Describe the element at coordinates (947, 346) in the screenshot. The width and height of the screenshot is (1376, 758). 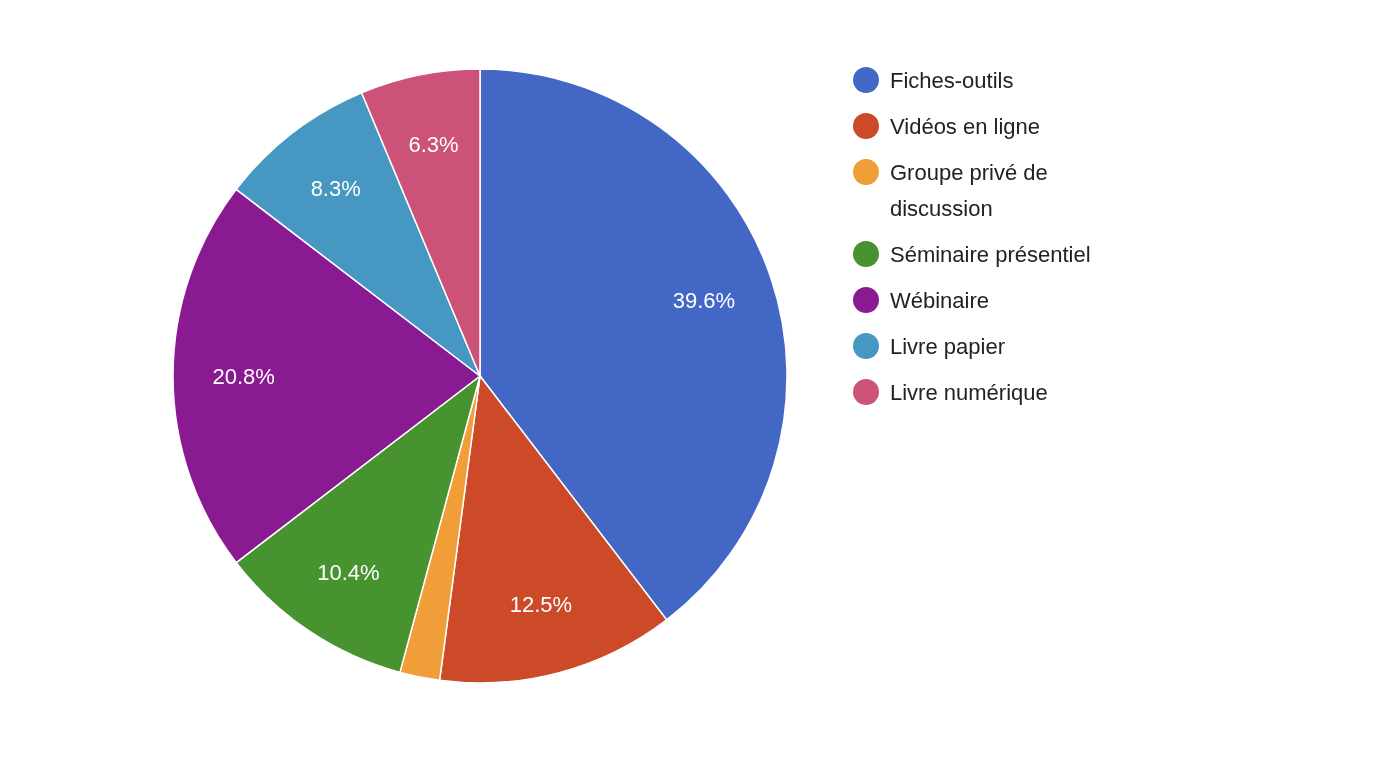
I see `legend-label: Livre papier` at that location.